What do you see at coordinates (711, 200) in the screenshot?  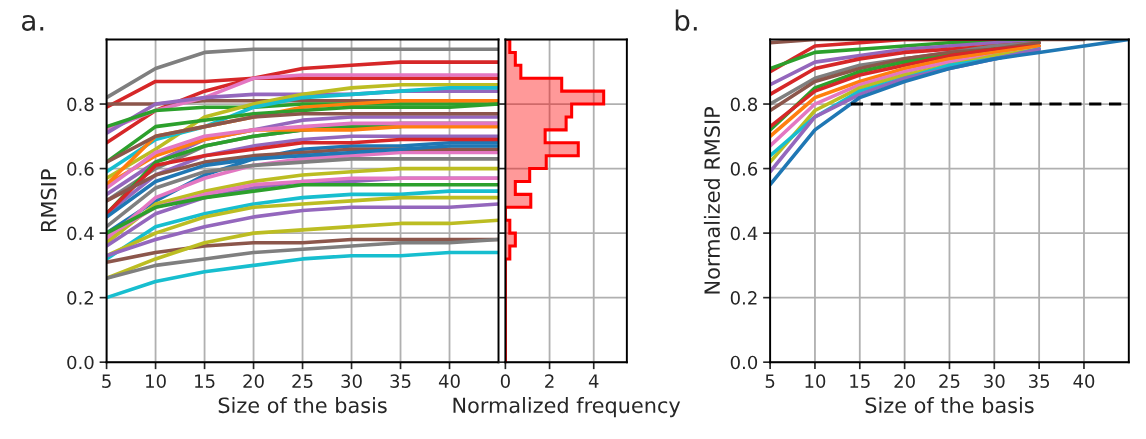 I see `y-axis-title: Normalized RMSIP` at bounding box center [711, 200].